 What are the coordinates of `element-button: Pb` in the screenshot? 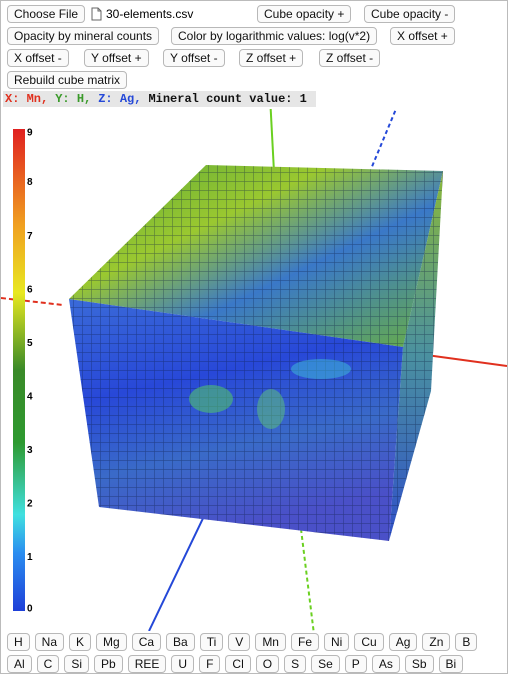 It's located at (108, 664).